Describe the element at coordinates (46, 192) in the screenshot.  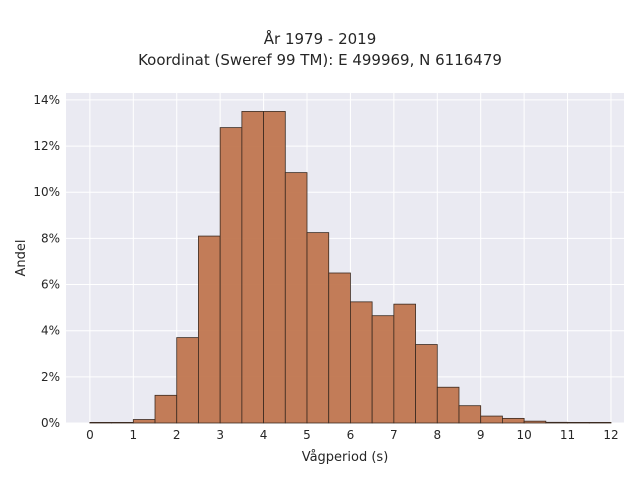
I see `y-tick-label: 10%` at that location.